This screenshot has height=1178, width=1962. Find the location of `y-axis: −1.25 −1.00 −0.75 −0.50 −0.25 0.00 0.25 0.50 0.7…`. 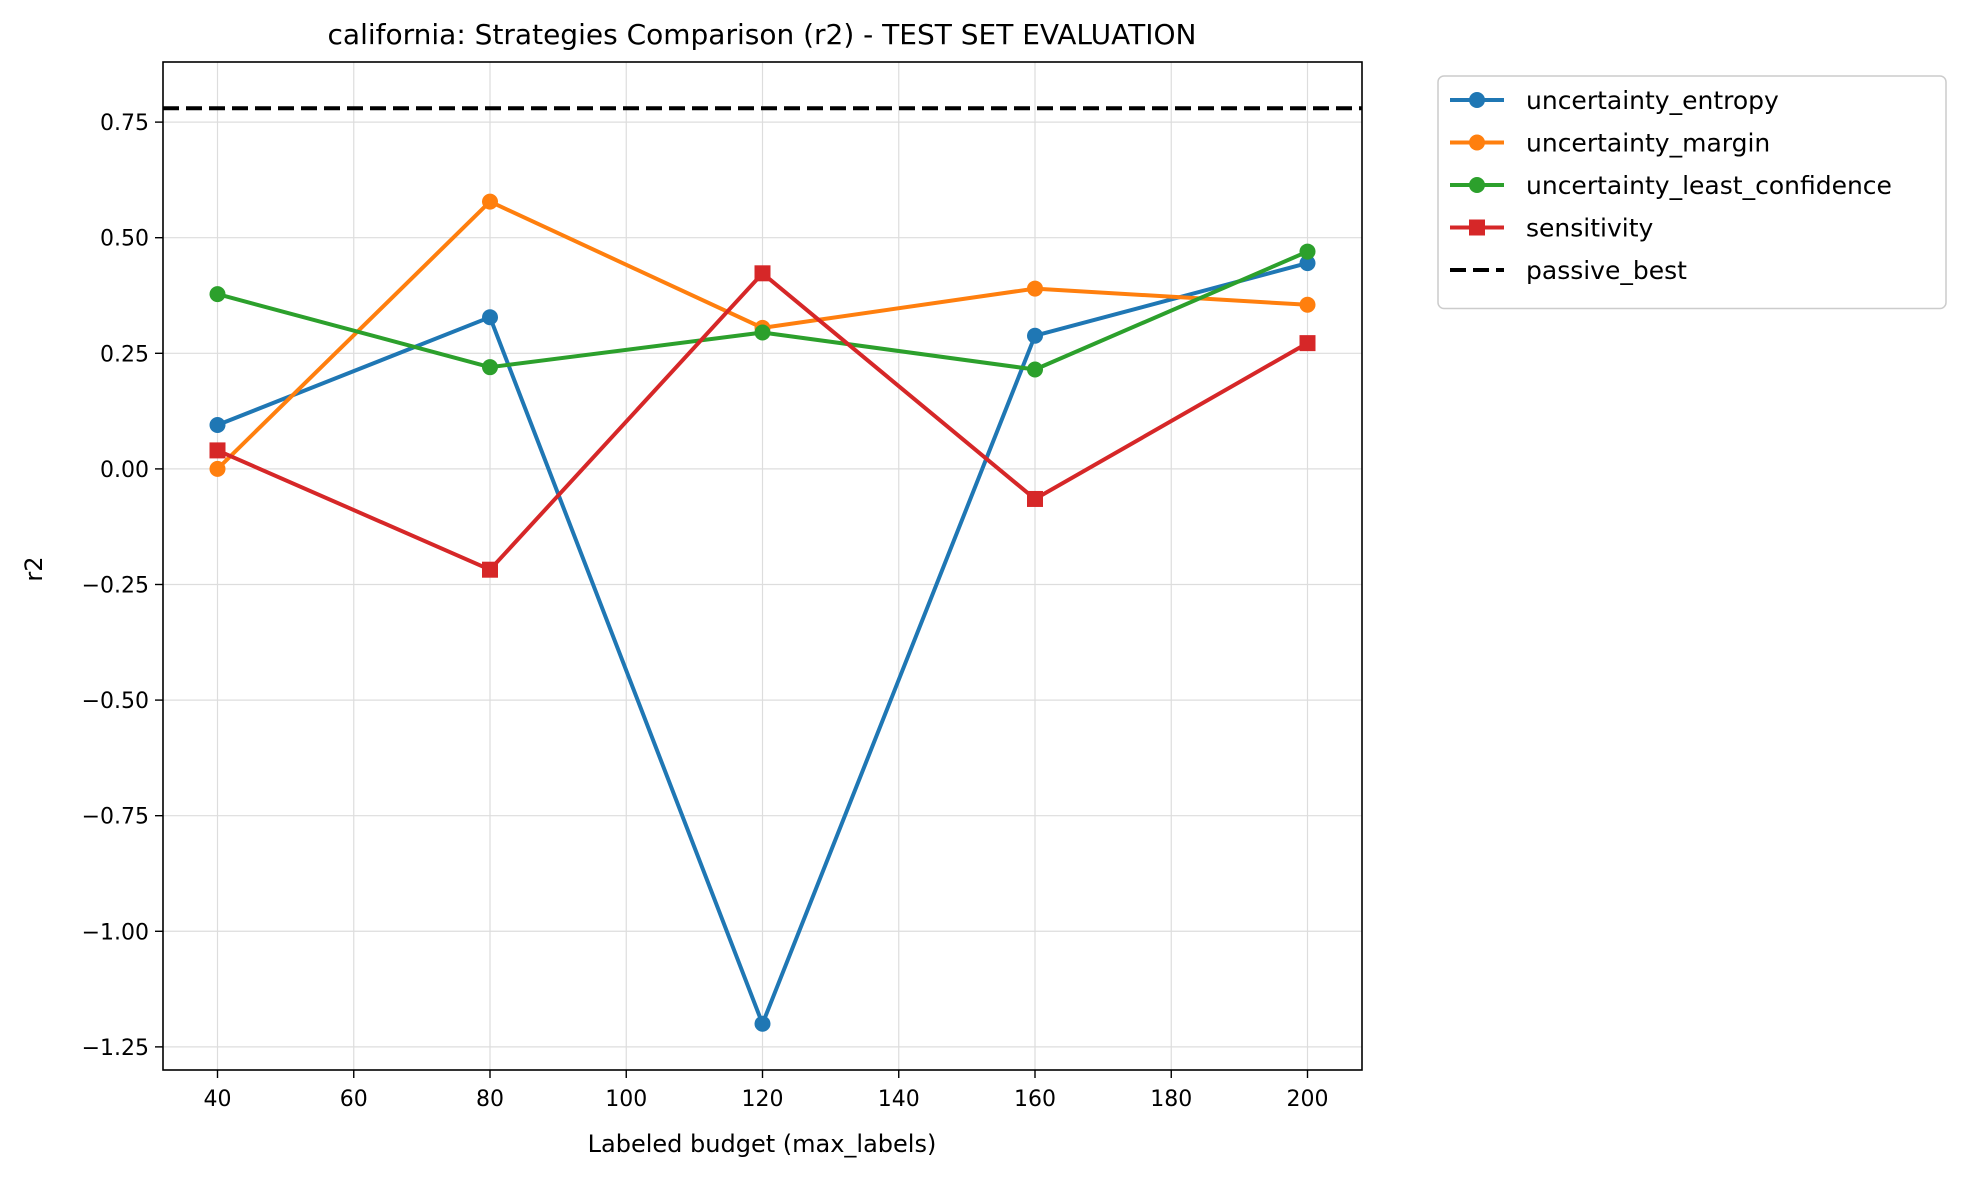

y-axis: −1.25 −1.00 −0.75 −0.50 −0.25 0.00 0.25 0.50 0.7… is located at coordinates (122, 586).